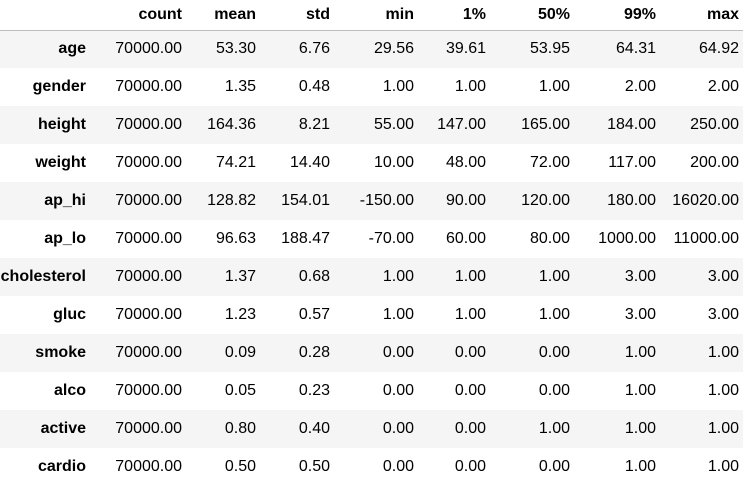 This screenshot has height=487, width=743. Describe the element at coordinates (231, 200) in the screenshot. I see `cell-mean: 128.82` at that location.